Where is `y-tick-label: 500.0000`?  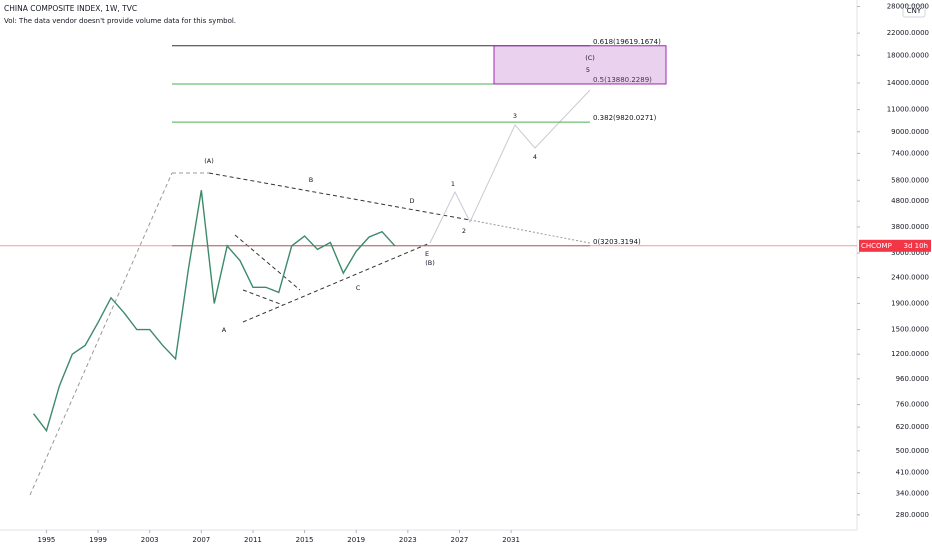
y-tick-label: 500.0000 is located at coordinates (912, 451).